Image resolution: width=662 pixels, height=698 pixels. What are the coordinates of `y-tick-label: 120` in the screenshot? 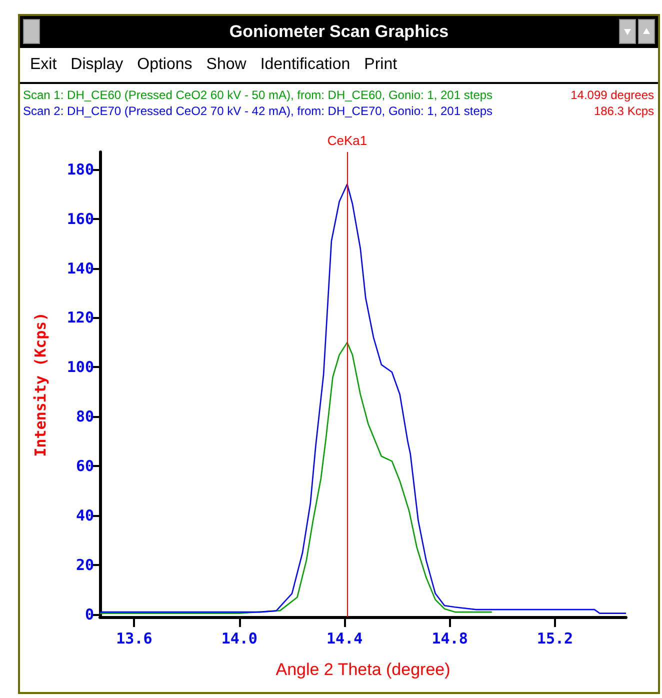 It's located at (80, 317).